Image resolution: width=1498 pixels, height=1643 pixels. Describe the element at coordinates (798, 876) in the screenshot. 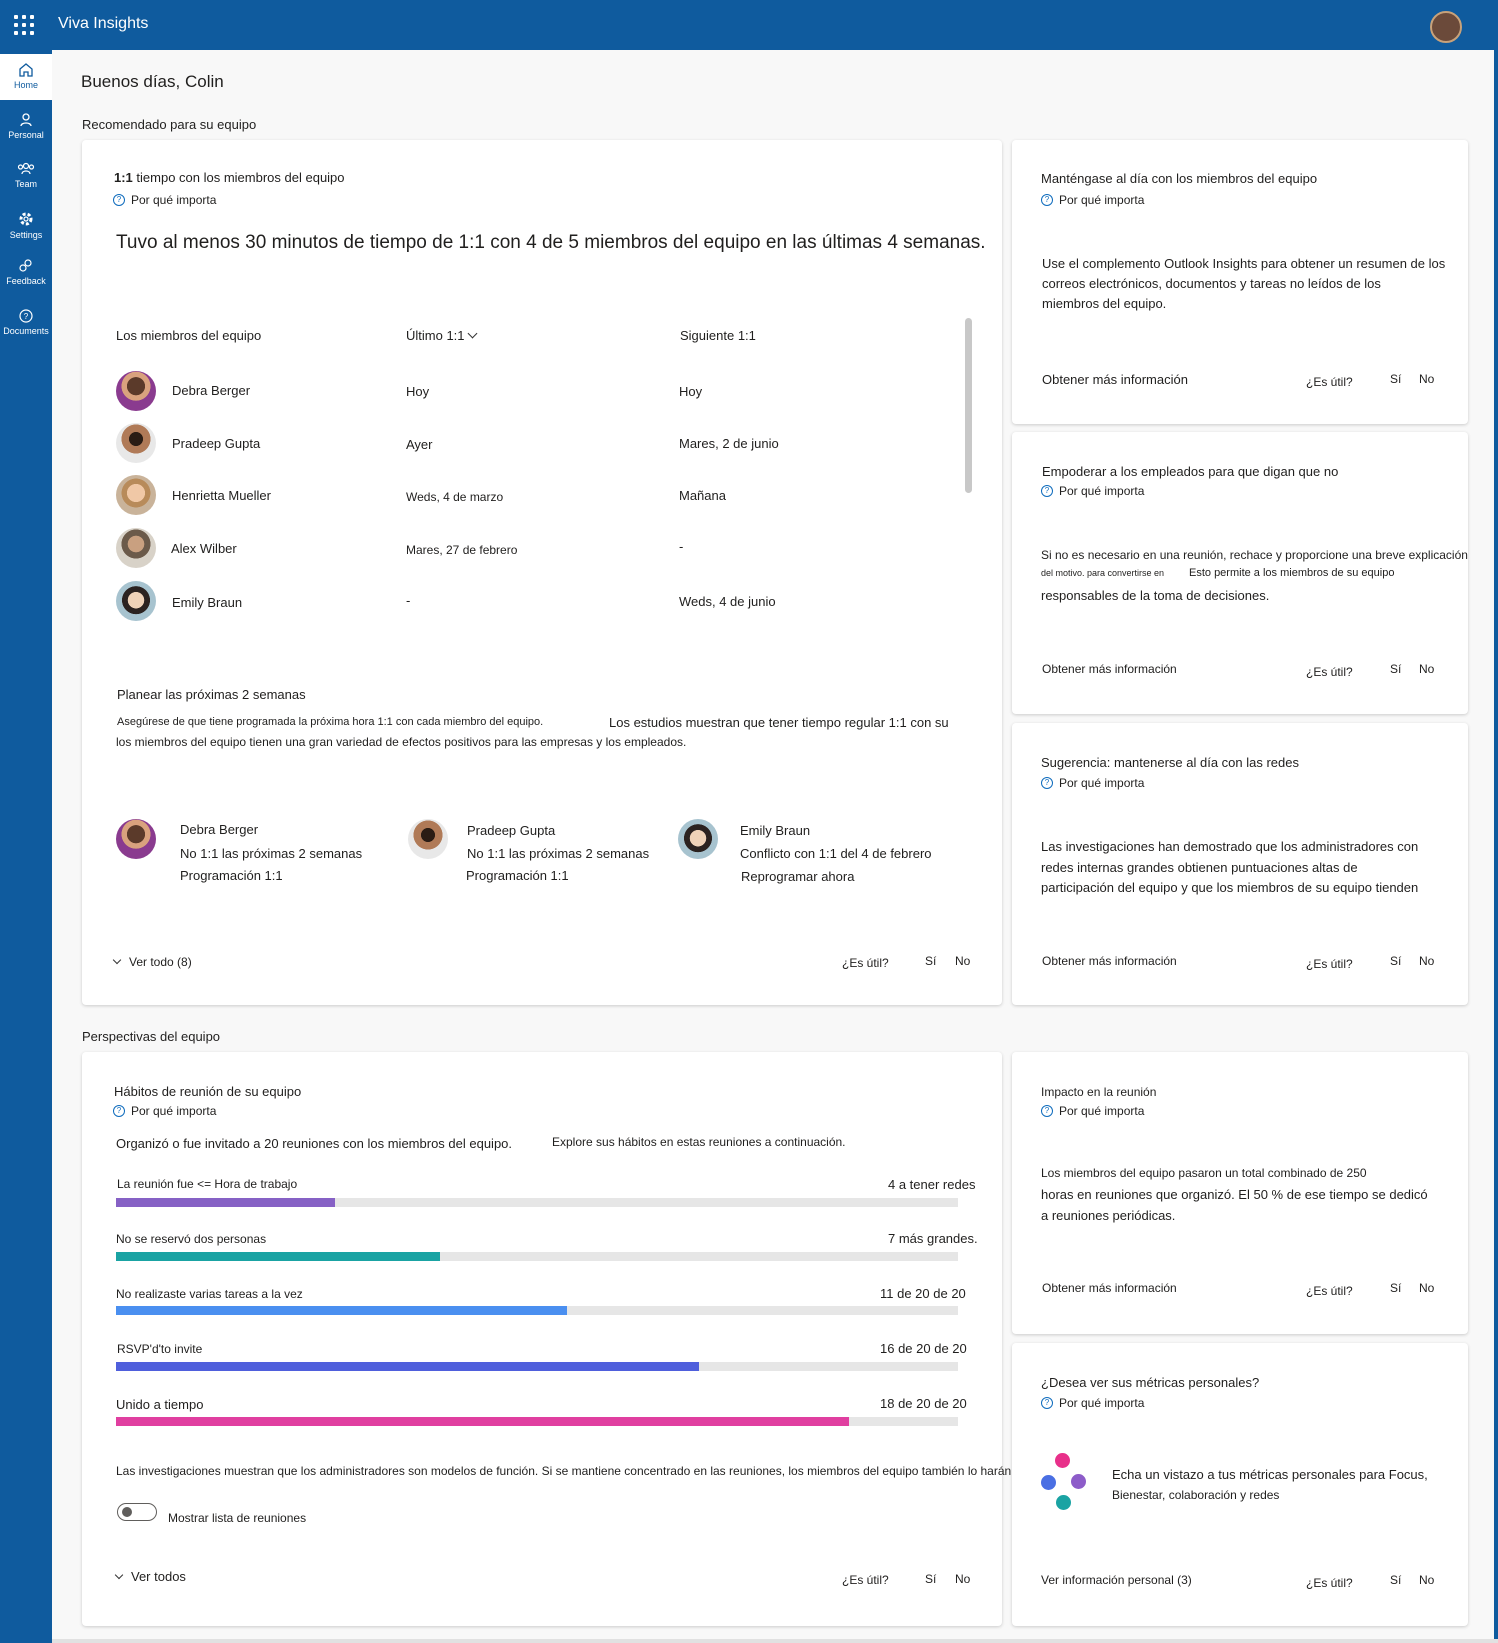

I see `reschedule-button: Reprogramar ahora` at that location.